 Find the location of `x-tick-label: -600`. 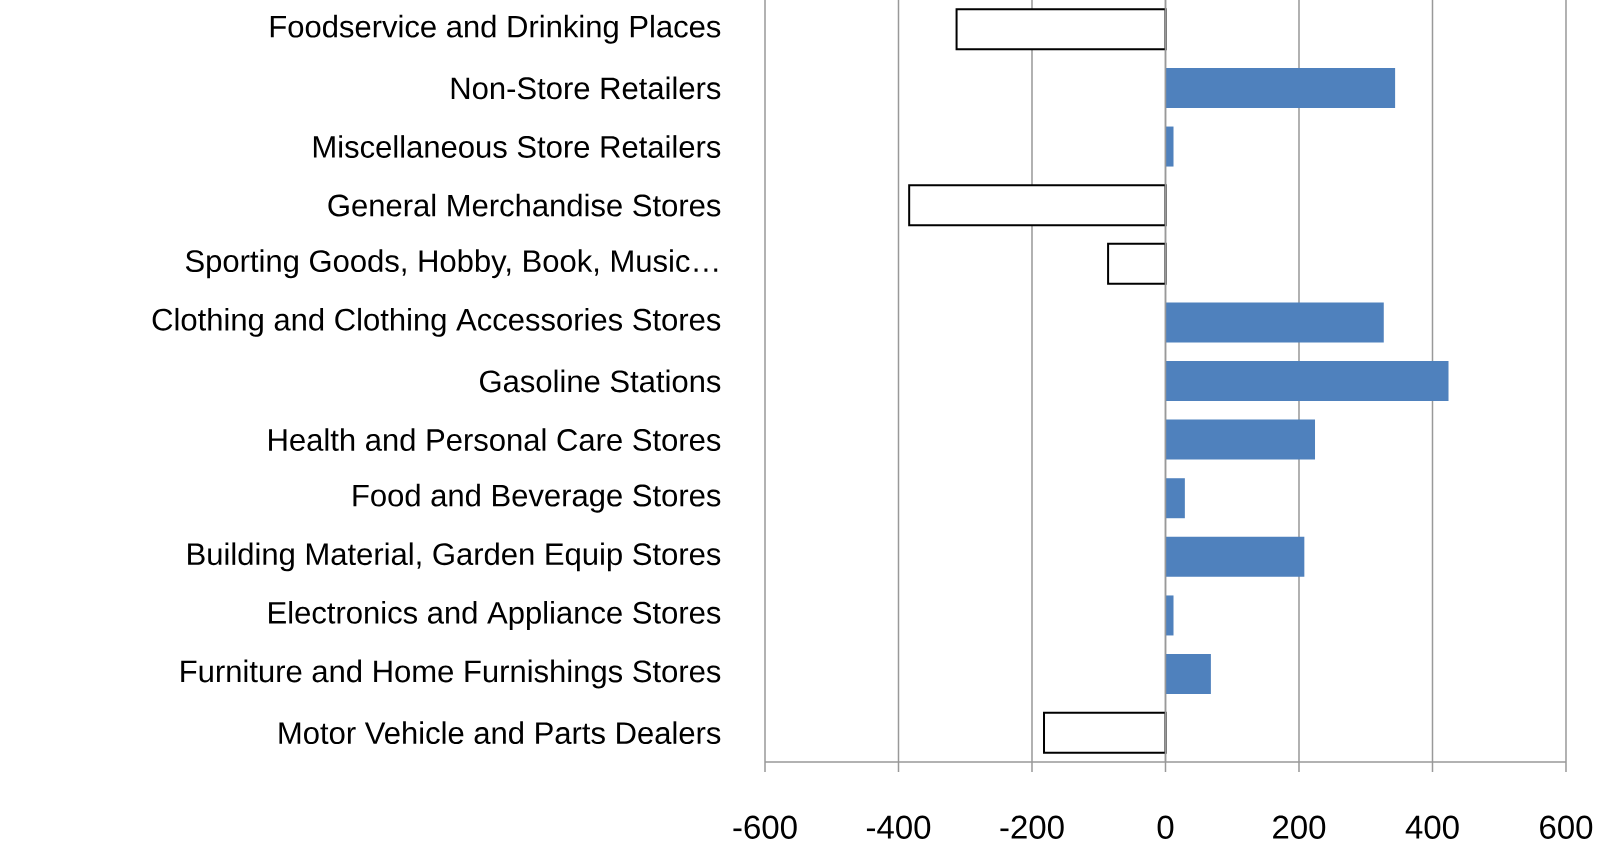

x-tick-label: -600 is located at coordinates (765, 827).